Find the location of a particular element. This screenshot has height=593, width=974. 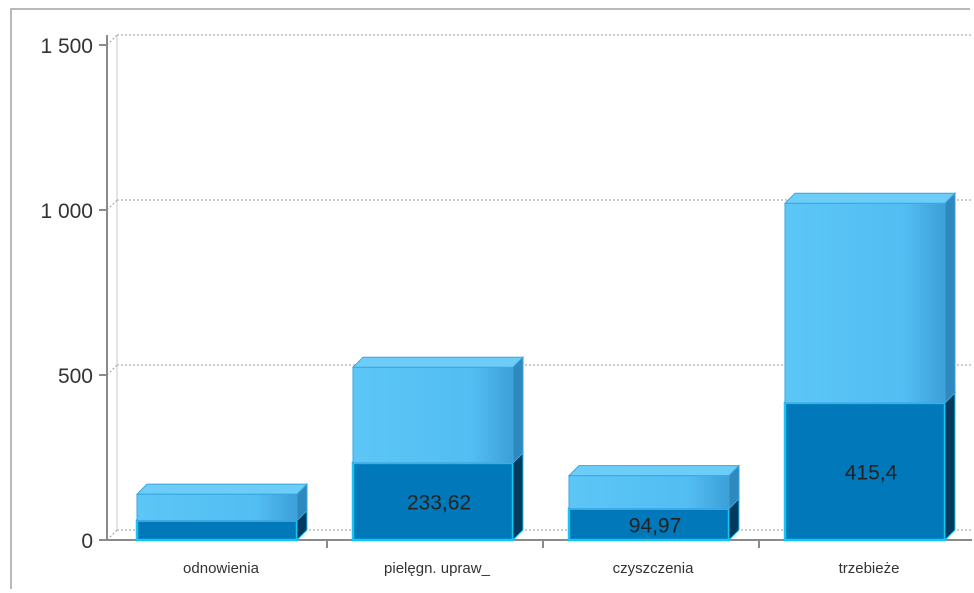

y-tick-label-0: 0 is located at coordinates (87, 541).